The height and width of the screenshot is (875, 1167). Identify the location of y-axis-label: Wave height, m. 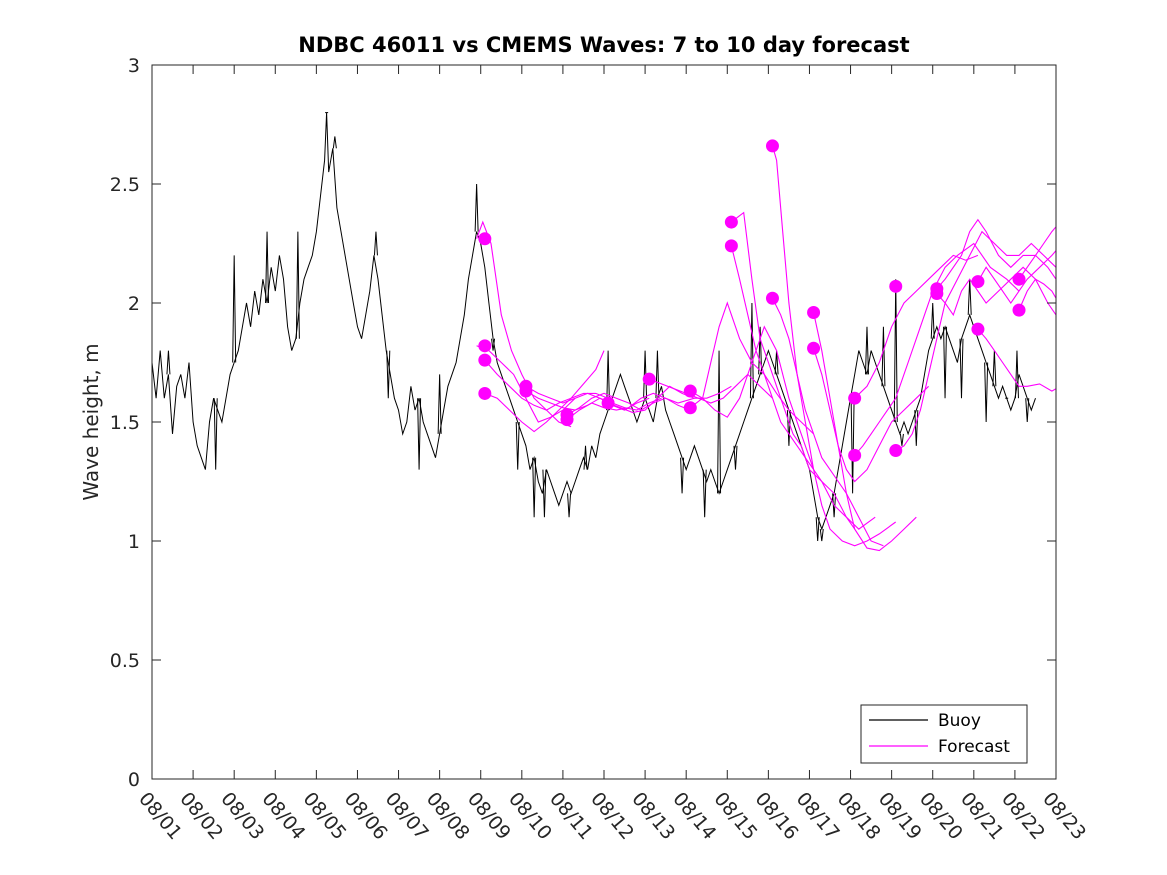
(91, 421).